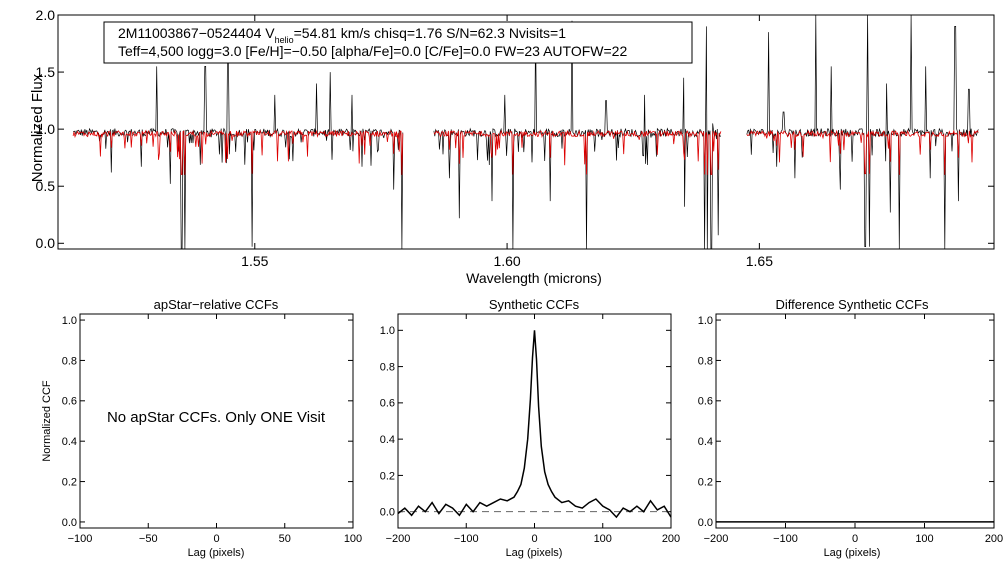  I want to click on synthetic-ccf-title: Synthetic CCFs, so click(534, 304).